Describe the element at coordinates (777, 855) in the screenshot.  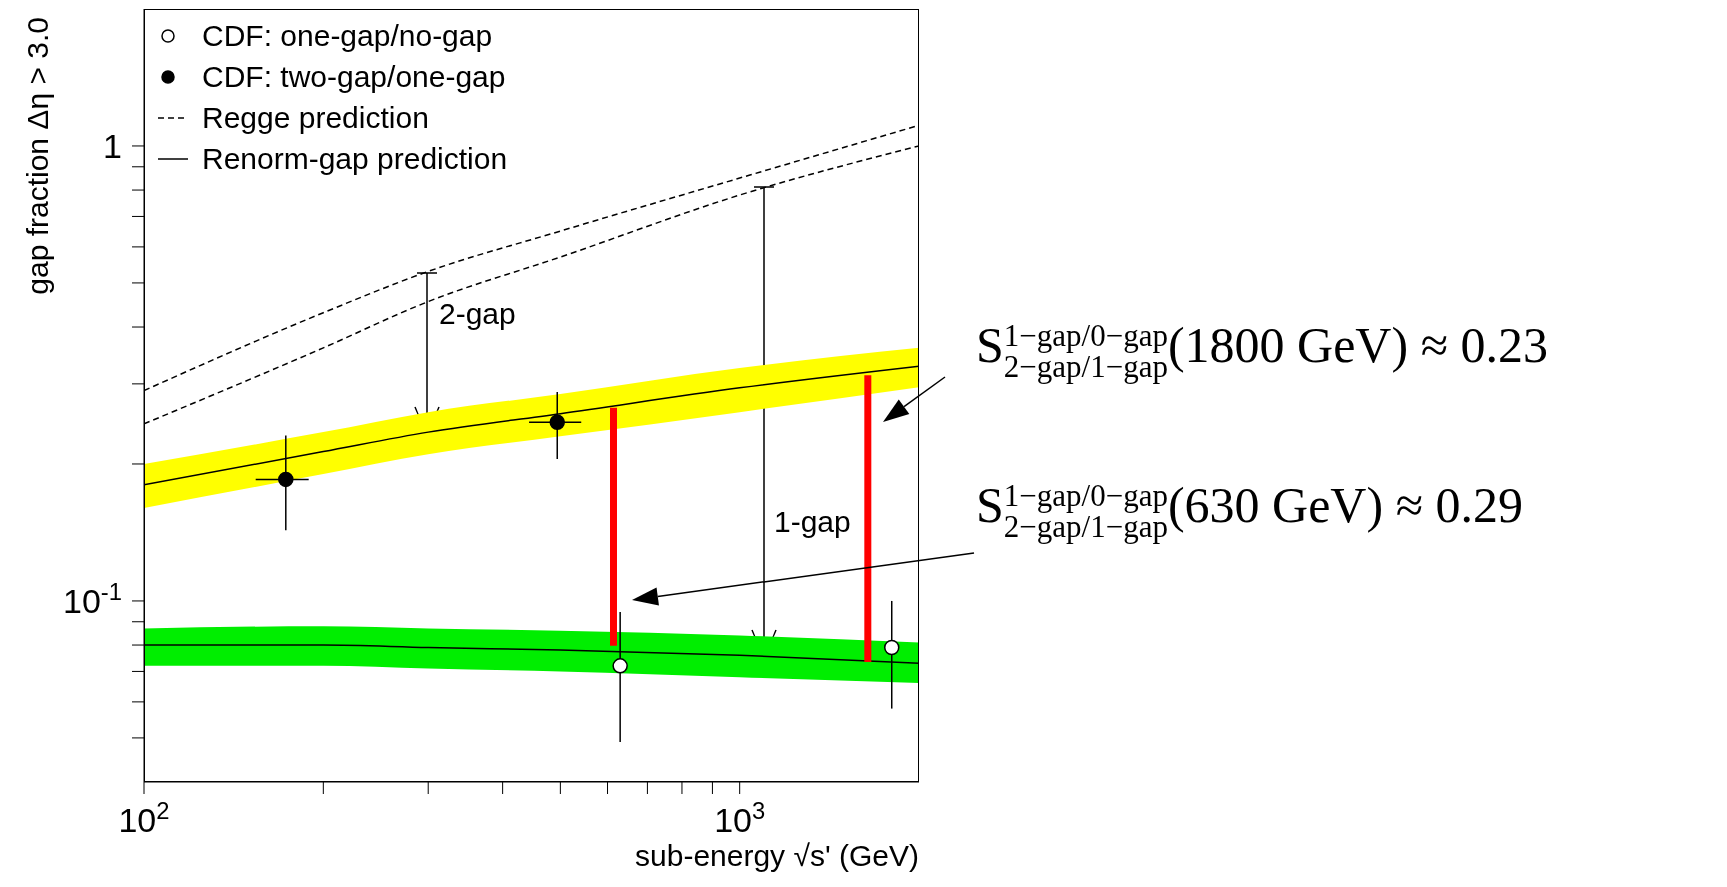
I see `x-axis-title: sub-energy √s' (GeV)` at that location.